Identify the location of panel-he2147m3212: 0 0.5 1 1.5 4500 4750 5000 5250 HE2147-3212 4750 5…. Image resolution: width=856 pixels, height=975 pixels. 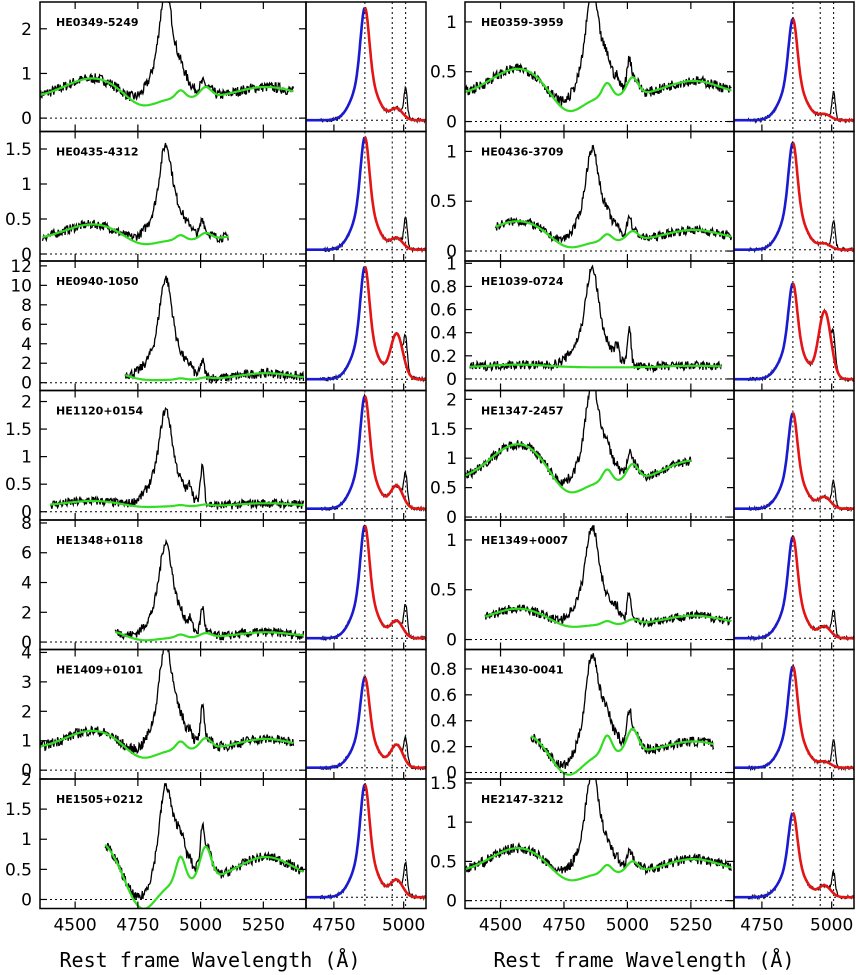
(642, 855).